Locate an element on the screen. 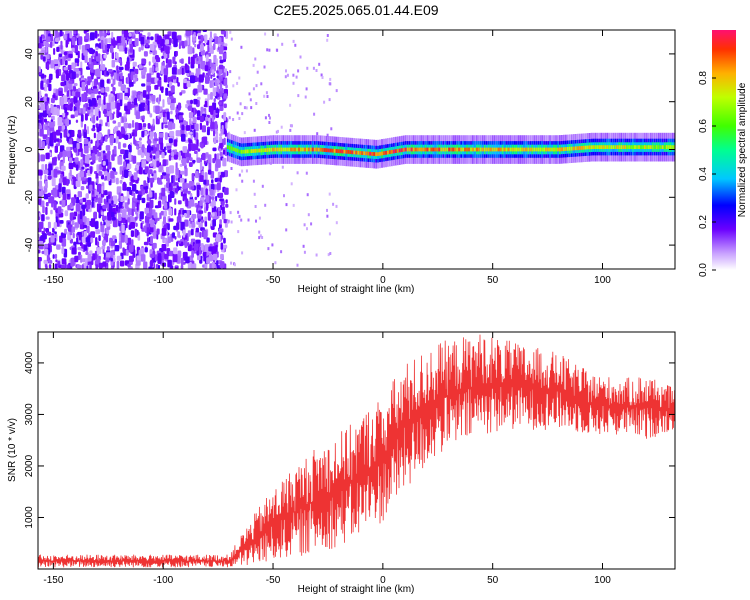  snr-ytick-label: 2000 is located at coordinates (29, 465).